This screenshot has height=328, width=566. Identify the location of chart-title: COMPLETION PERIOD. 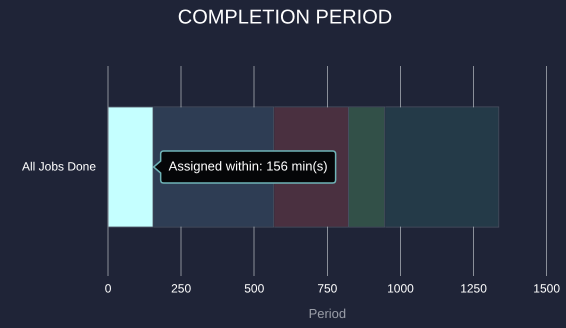
(285, 17).